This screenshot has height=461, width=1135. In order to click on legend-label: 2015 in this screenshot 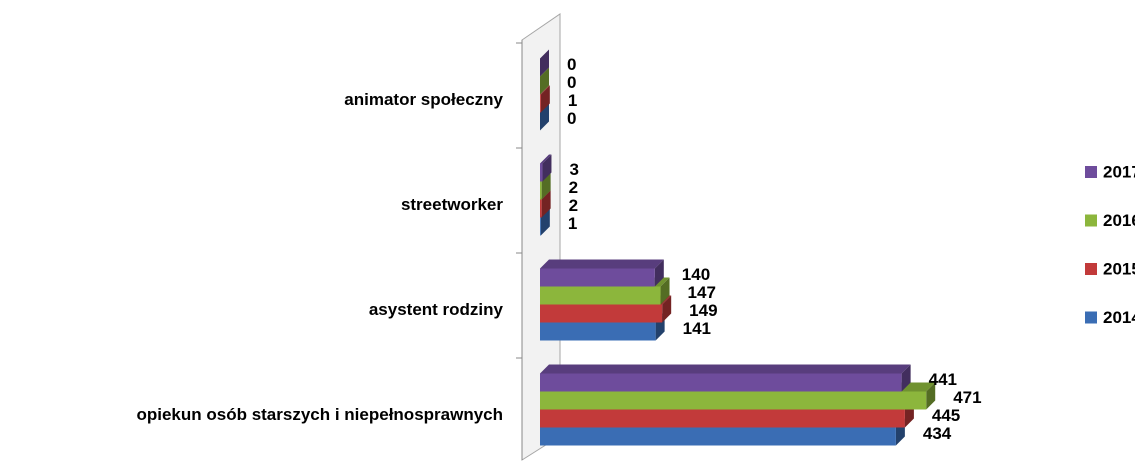, I will do `click(1119, 268)`.